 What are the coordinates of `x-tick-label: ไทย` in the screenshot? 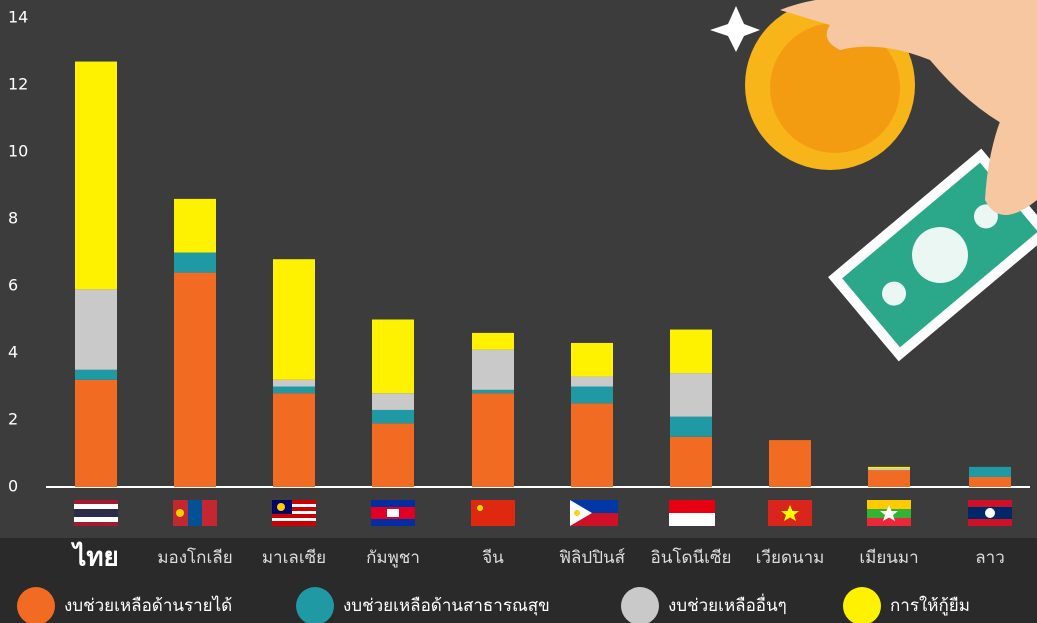 It's located at (94, 557).